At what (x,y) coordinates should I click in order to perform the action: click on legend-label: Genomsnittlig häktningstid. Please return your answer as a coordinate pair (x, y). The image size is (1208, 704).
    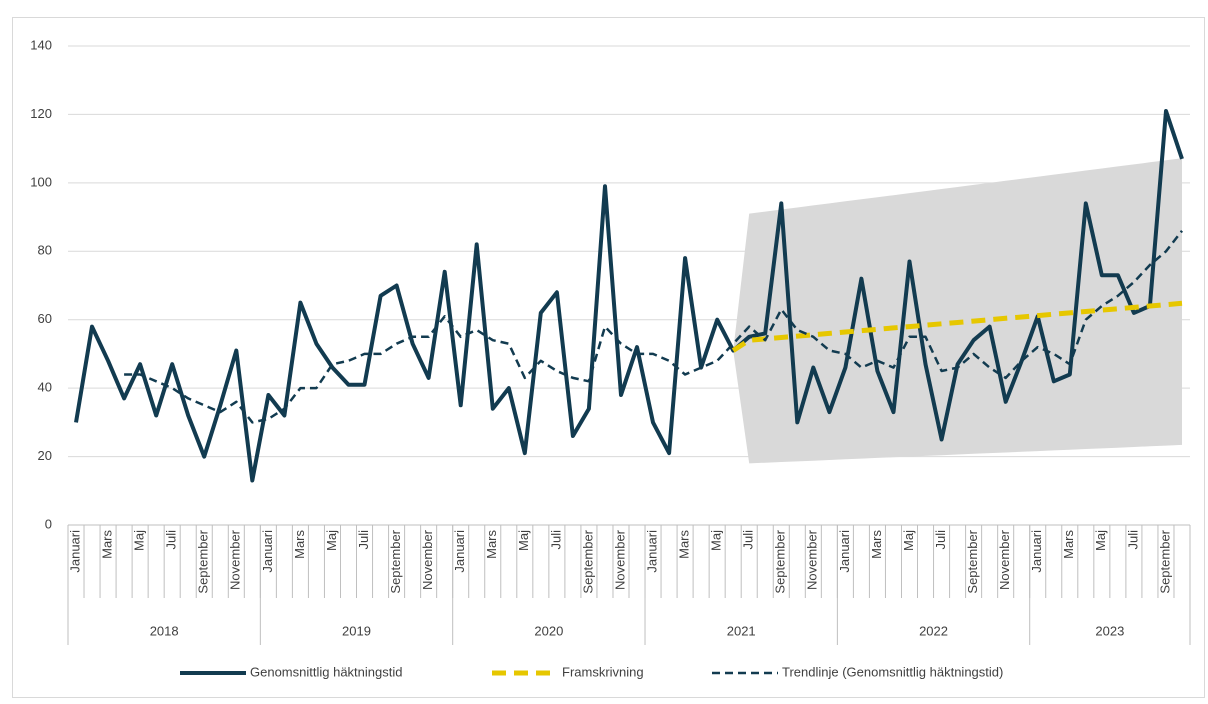
    Looking at the image, I should click on (326, 671).